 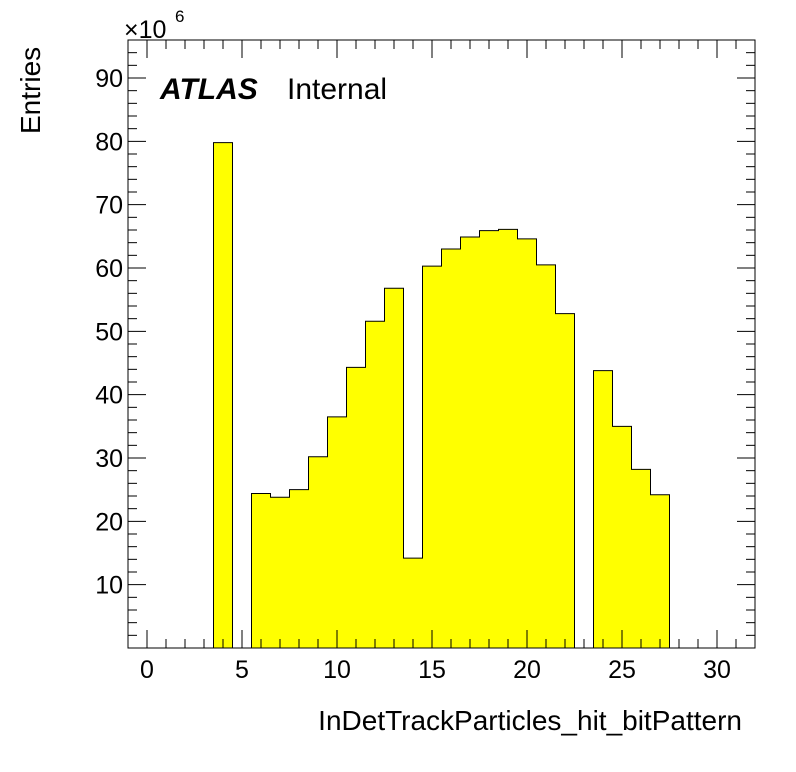 What do you see at coordinates (109, 79) in the screenshot?
I see `y-tick-label: 90` at bounding box center [109, 79].